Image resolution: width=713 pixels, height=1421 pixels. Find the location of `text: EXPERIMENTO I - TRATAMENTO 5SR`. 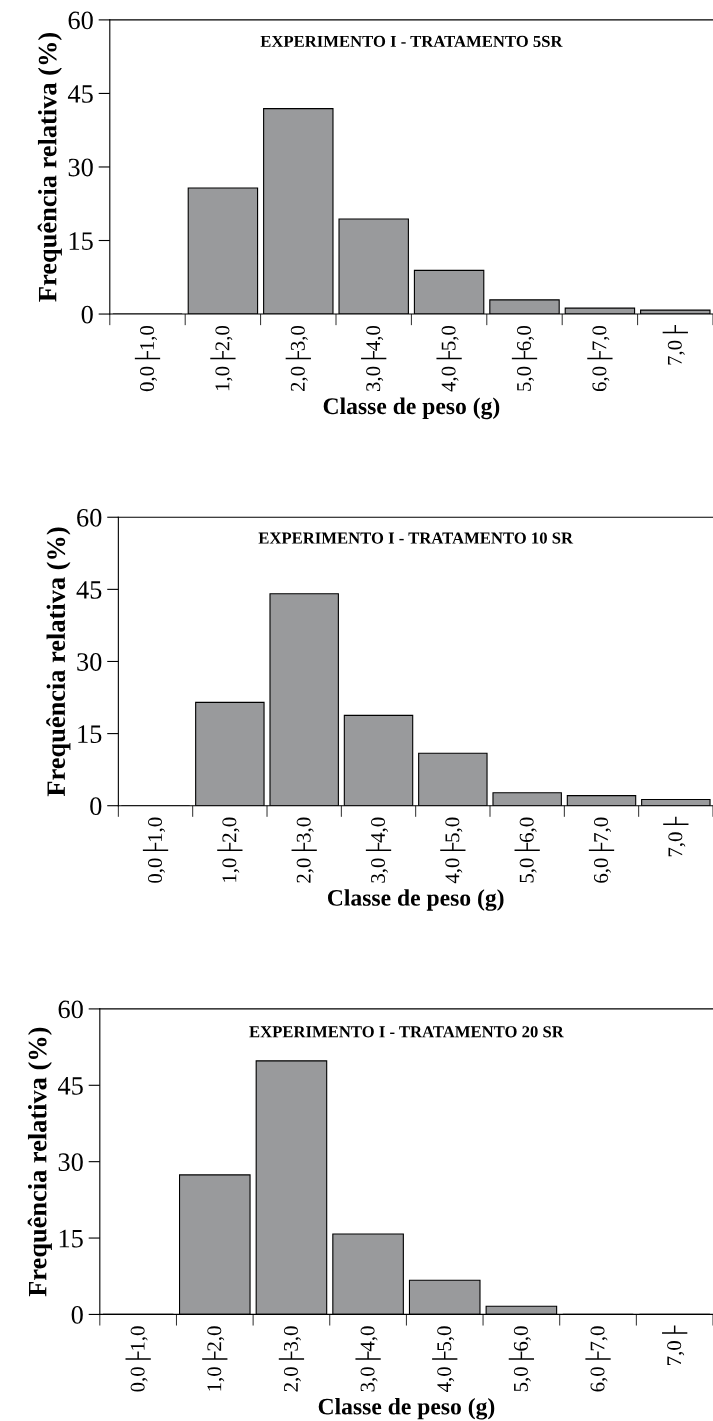

text: EXPERIMENTO I - TRATAMENTO 5SR is located at coordinates (411, 41).